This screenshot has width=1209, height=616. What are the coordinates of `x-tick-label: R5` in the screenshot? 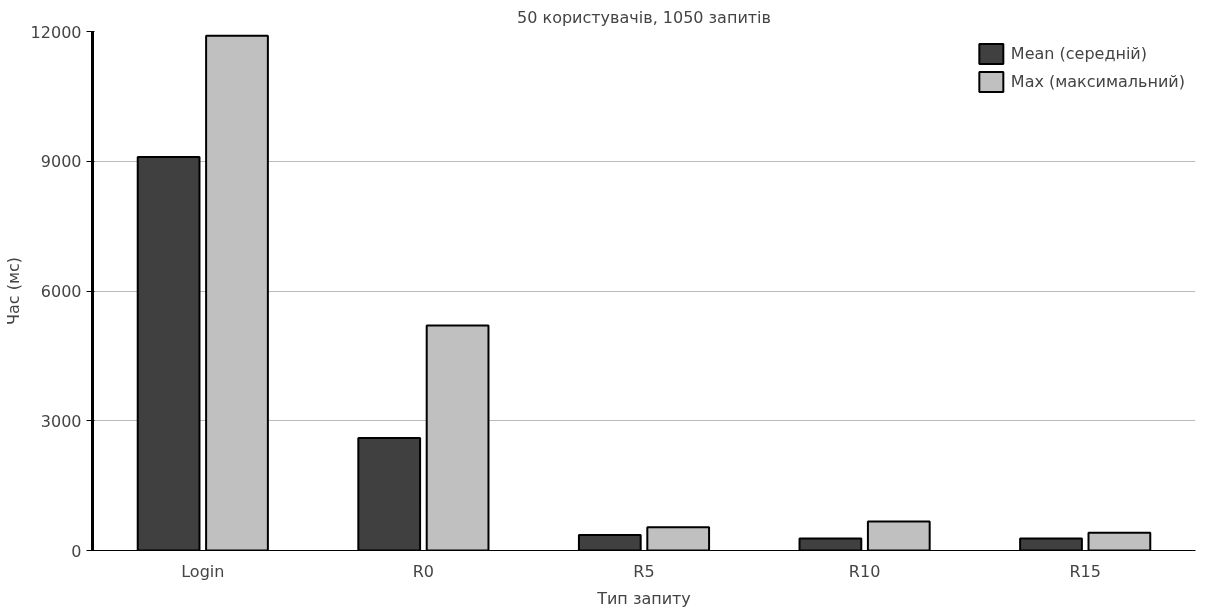 It's located at (644, 571).